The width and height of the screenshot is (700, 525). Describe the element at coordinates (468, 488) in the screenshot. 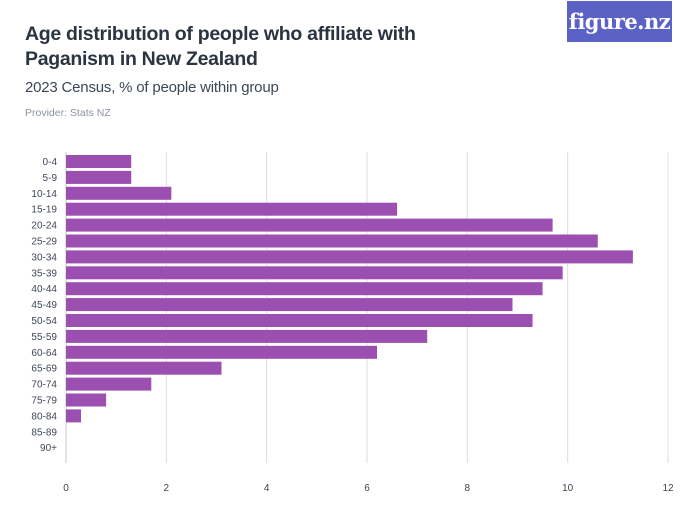

I see `x-tick-label: 8` at that location.